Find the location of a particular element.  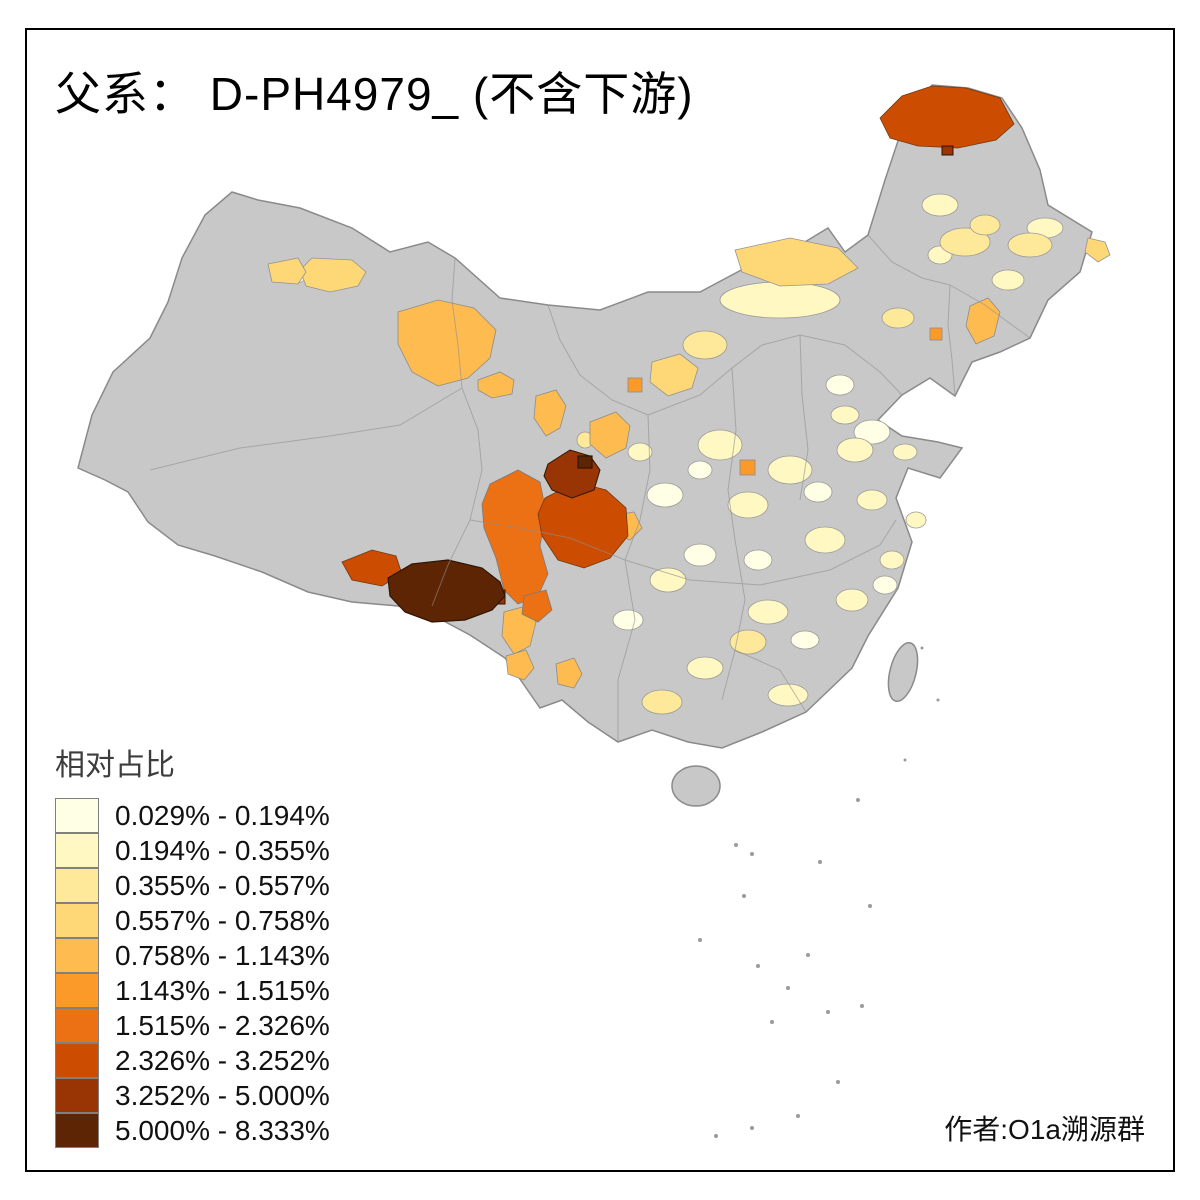

legend-label: 0.194% - 0.355% is located at coordinates (222, 850).